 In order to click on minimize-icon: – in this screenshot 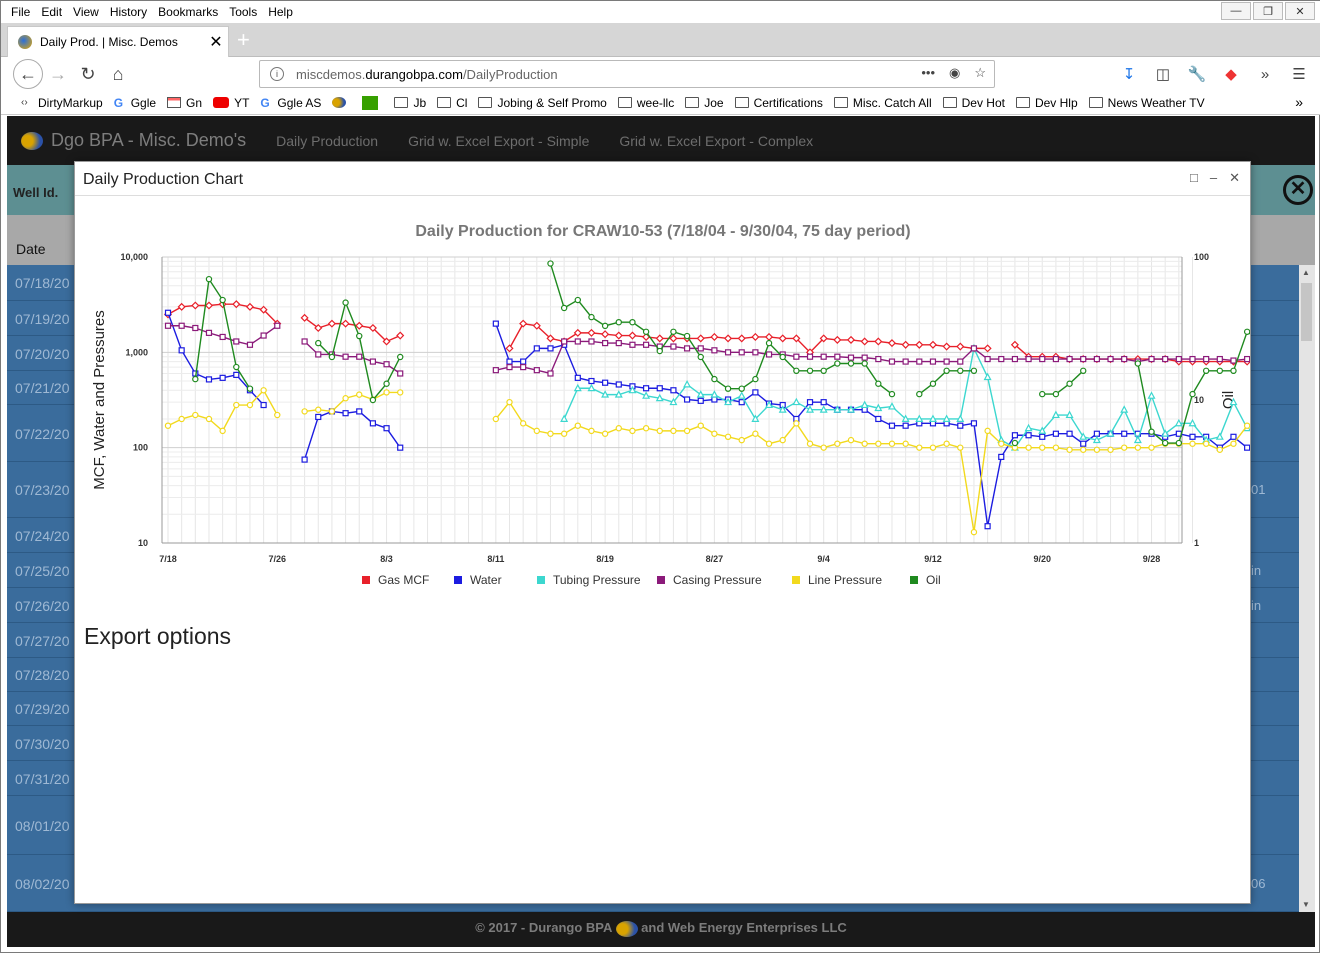, I will do `click(1213, 177)`.